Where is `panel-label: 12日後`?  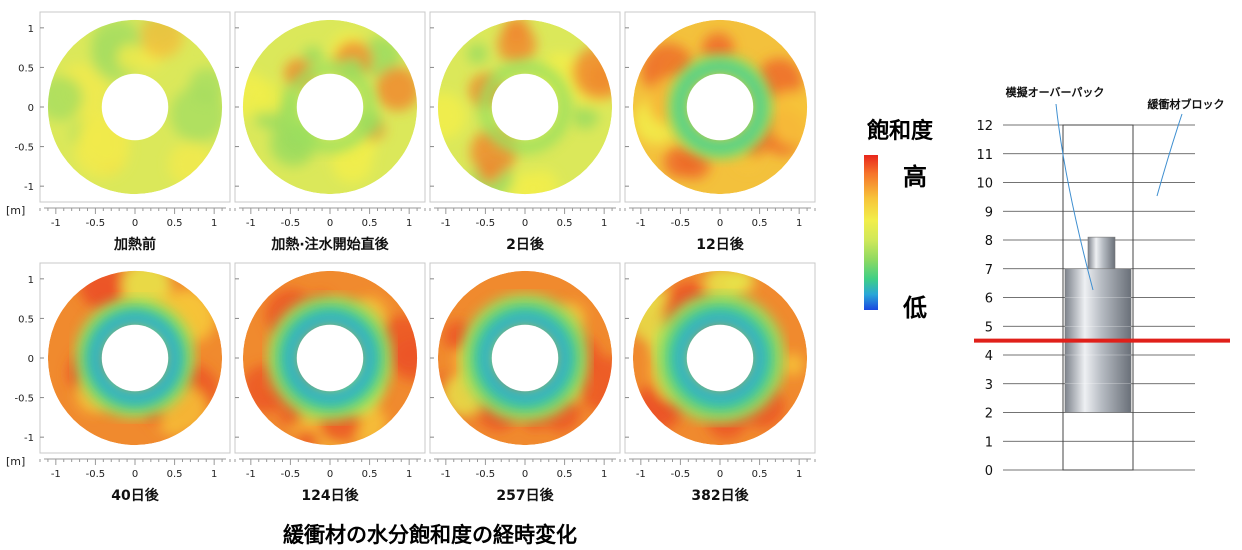
panel-label: 12日後 is located at coordinates (720, 244).